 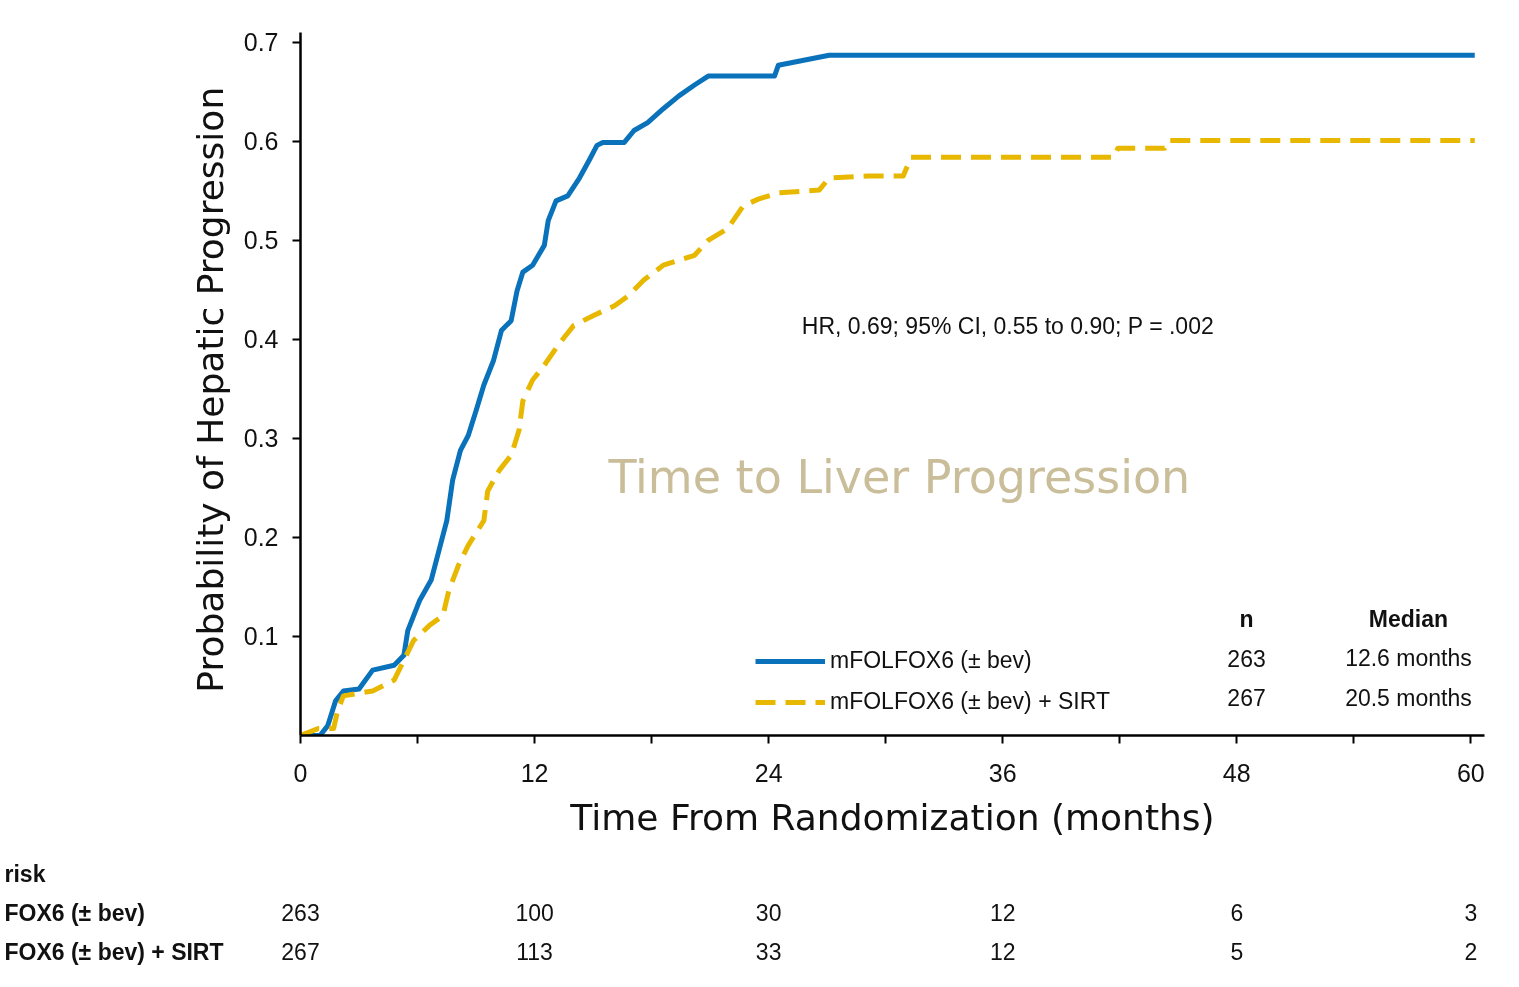 What do you see at coordinates (534, 913) in the screenshot?
I see `text: 100` at bounding box center [534, 913].